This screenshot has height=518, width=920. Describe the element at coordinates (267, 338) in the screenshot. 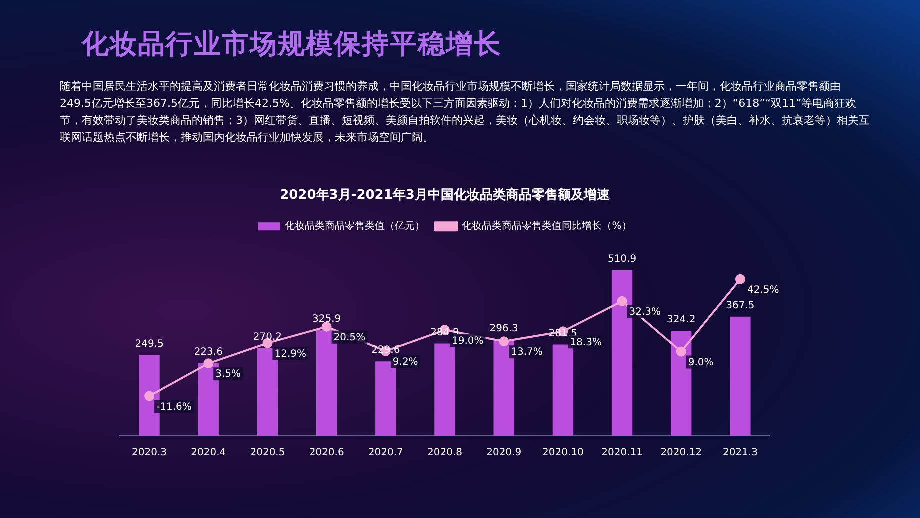

I see `data-label: 270.2` at that location.